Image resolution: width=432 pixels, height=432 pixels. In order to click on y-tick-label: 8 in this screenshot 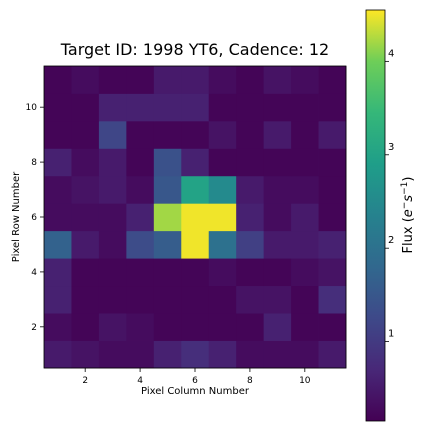, I will do `click(34, 163)`.